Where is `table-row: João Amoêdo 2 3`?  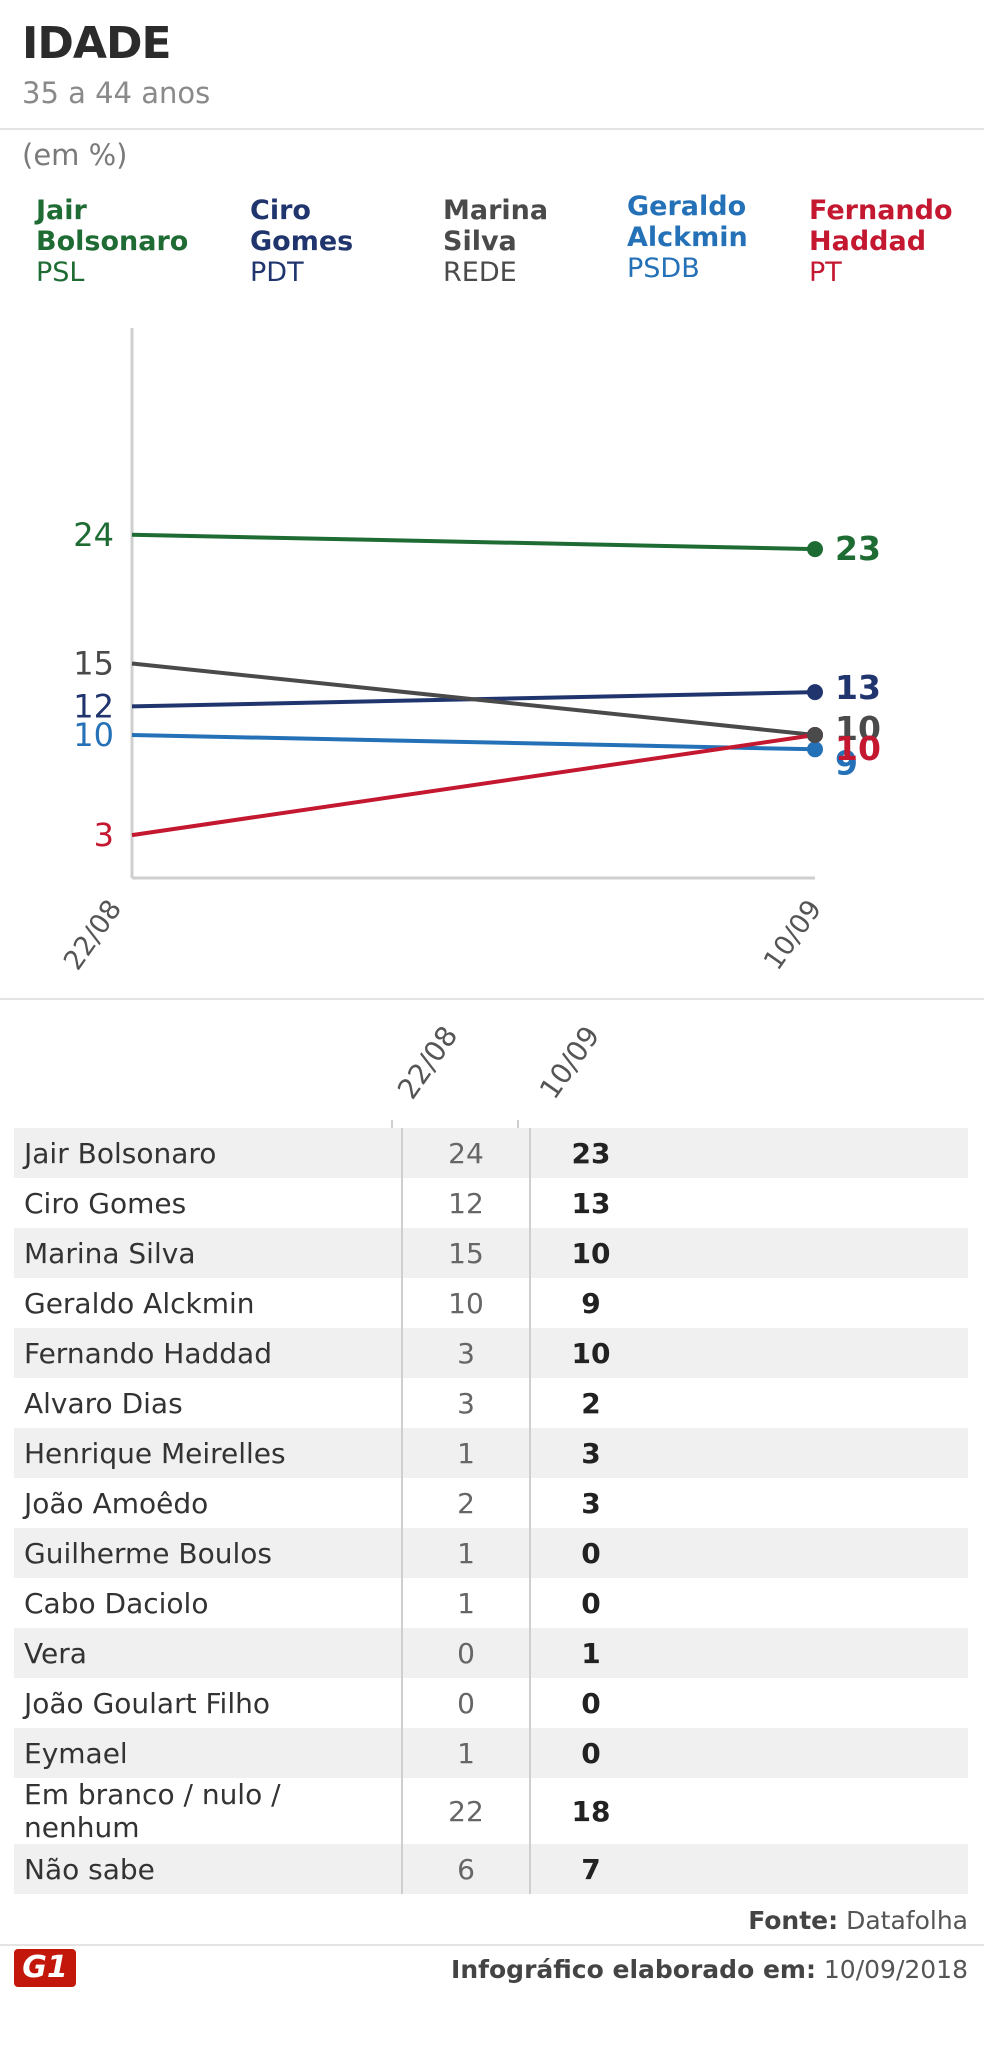
table-row: João Amoêdo 2 3 is located at coordinates (491, 1503).